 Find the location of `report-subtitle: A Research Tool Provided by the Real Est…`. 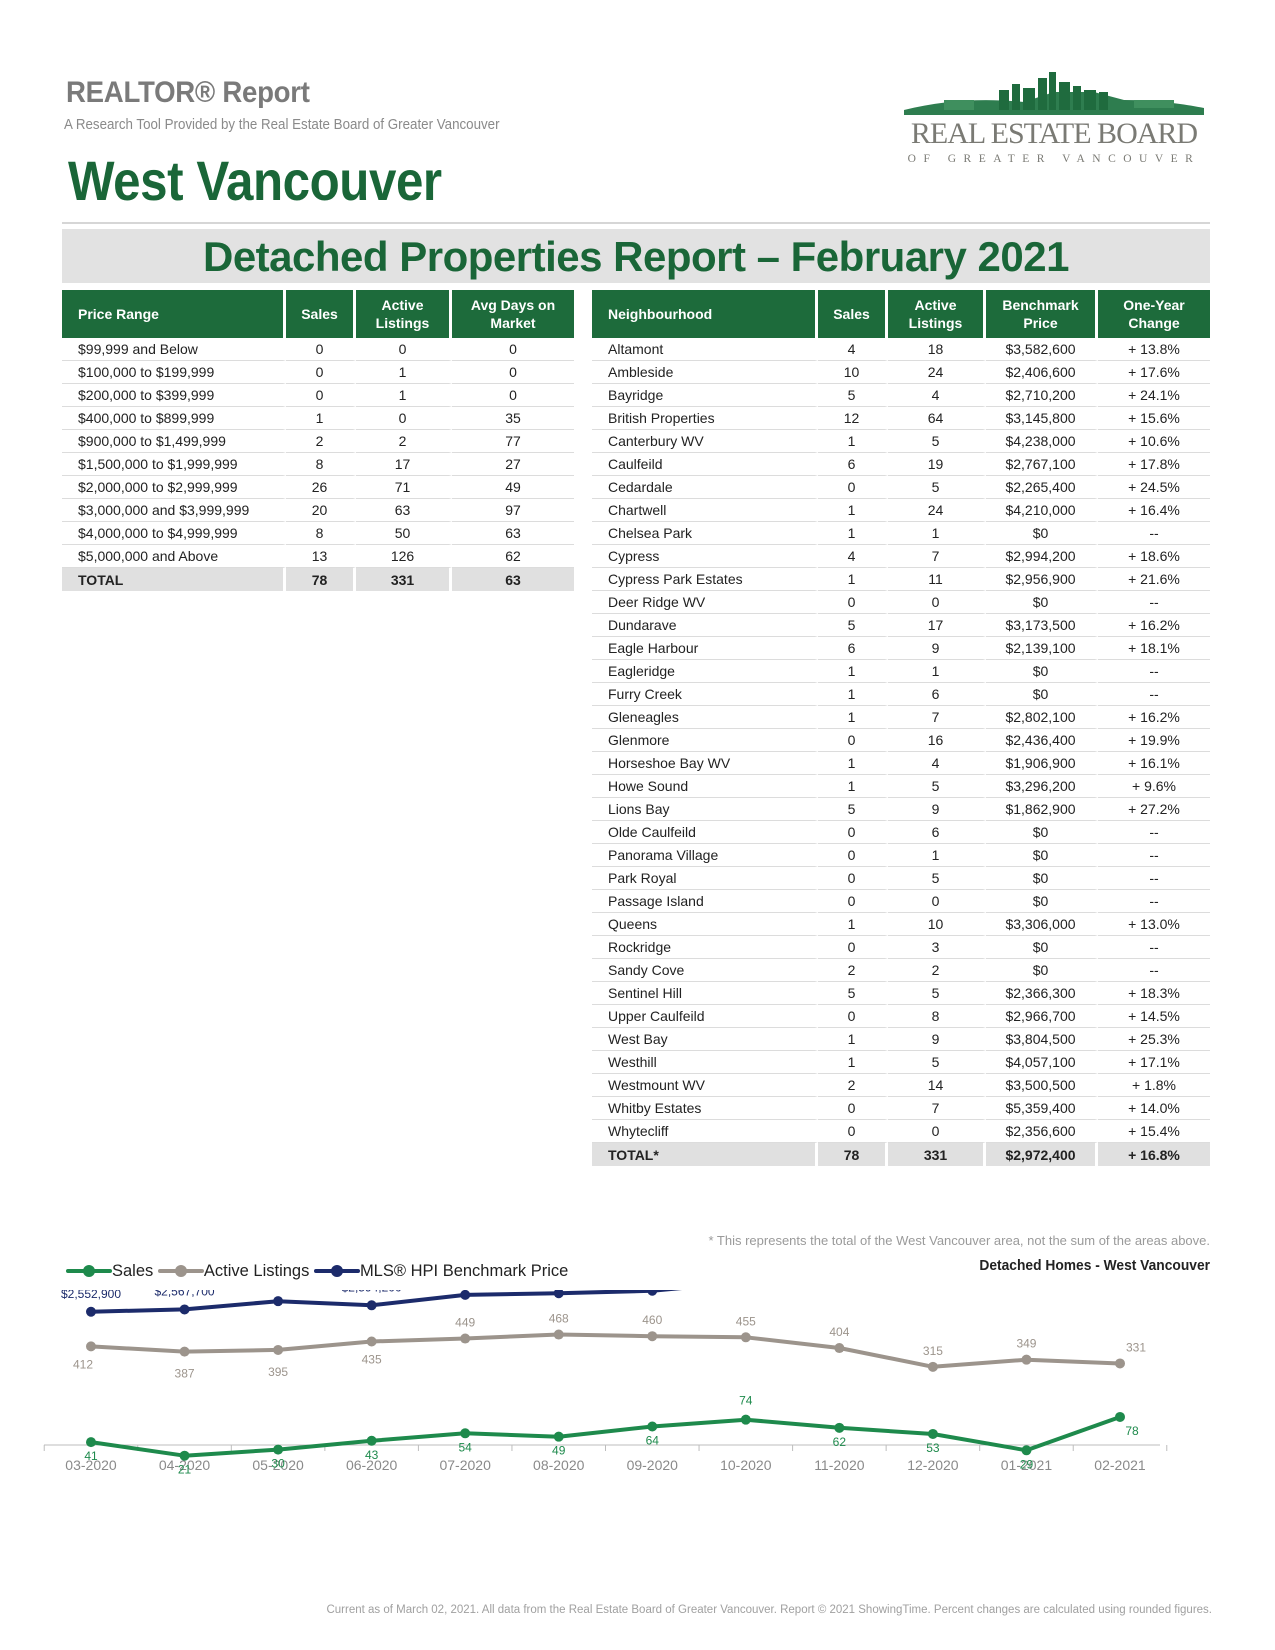

report-subtitle: A Research Tool Provided by the Real Est… is located at coordinates (282, 125).